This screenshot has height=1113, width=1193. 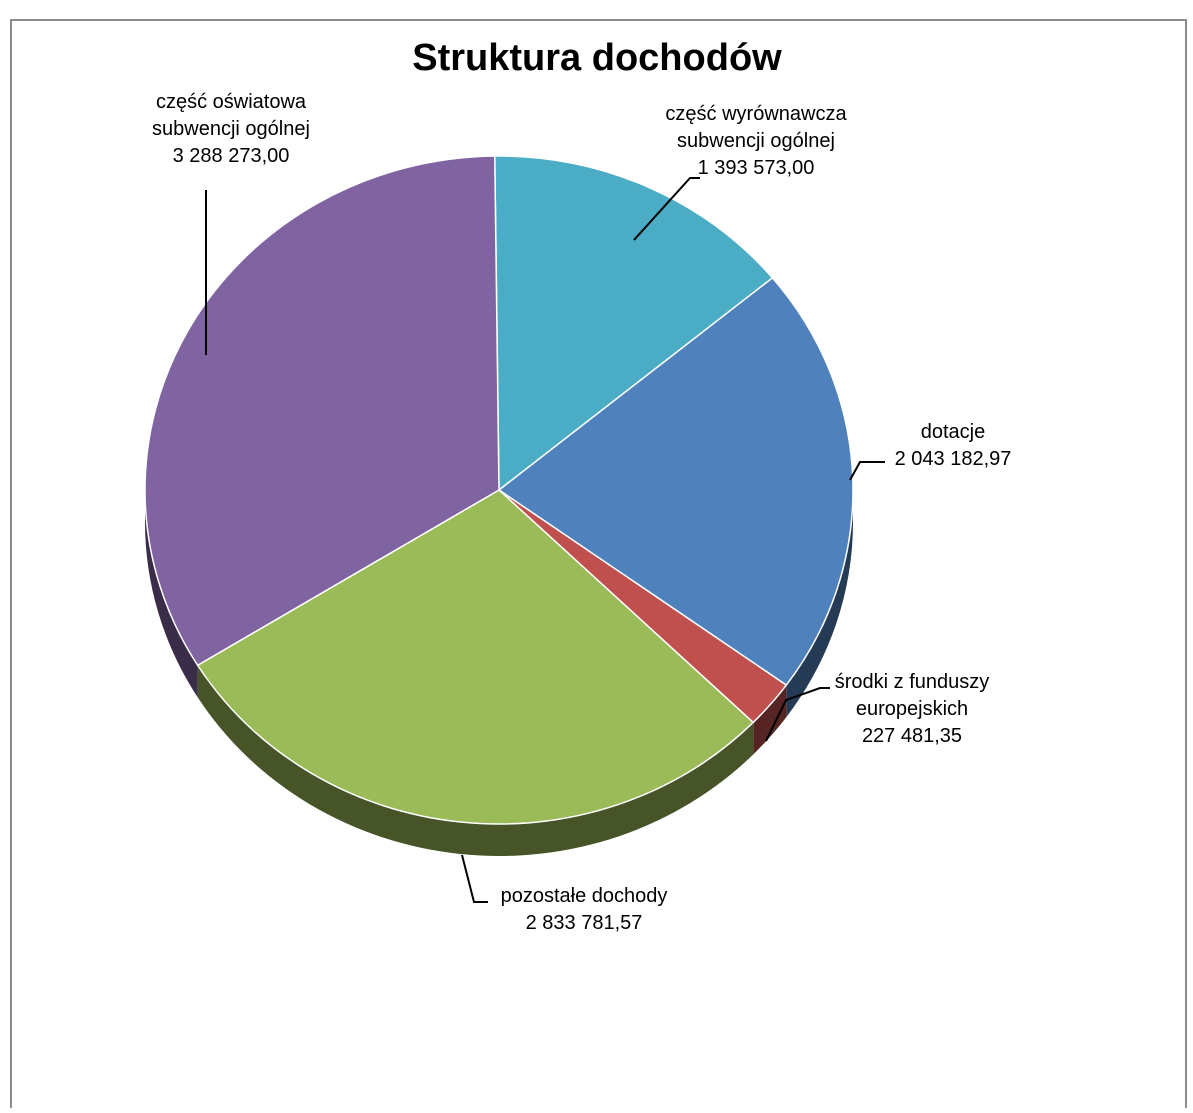 What do you see at coordinates (756, 168) in the screenshot?
I see `data-label-line: 1 393 573,00` at bounding box center [756, 168].